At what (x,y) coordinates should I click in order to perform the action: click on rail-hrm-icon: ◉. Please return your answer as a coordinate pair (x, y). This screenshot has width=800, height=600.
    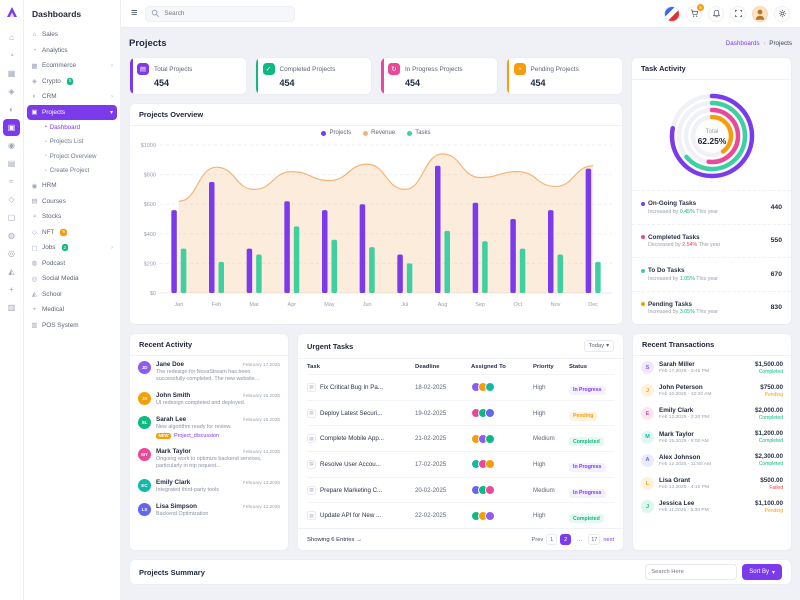
    Looking at the image, I should click on (11, 145).